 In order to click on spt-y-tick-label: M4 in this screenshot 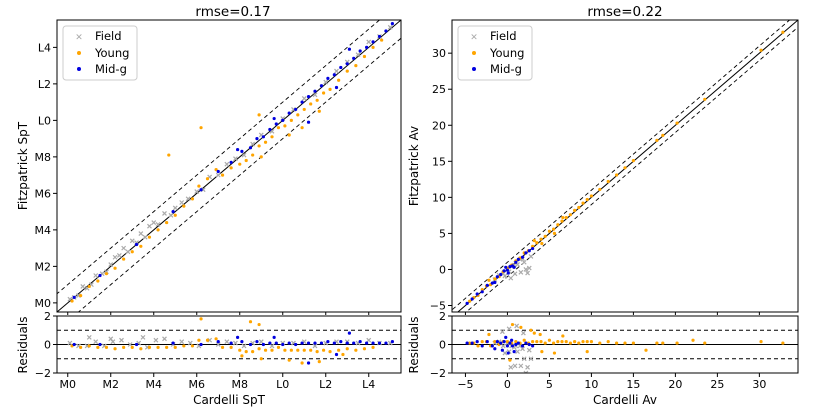, I will do `click(43, 230)`.